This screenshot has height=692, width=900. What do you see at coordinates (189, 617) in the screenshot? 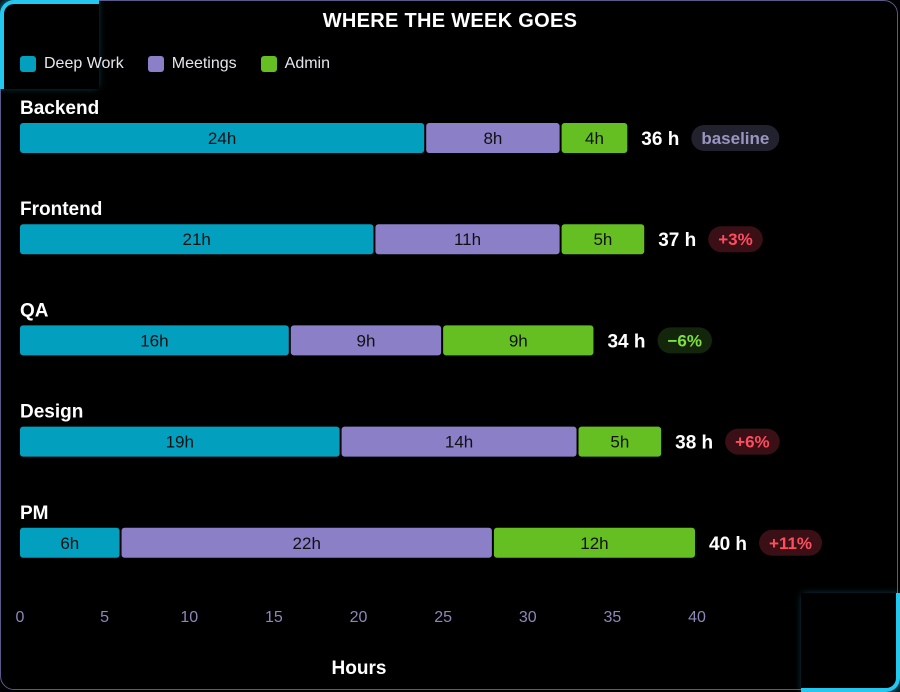
I see `x-tick-label-10: 10` at bounding box center [189, 617].